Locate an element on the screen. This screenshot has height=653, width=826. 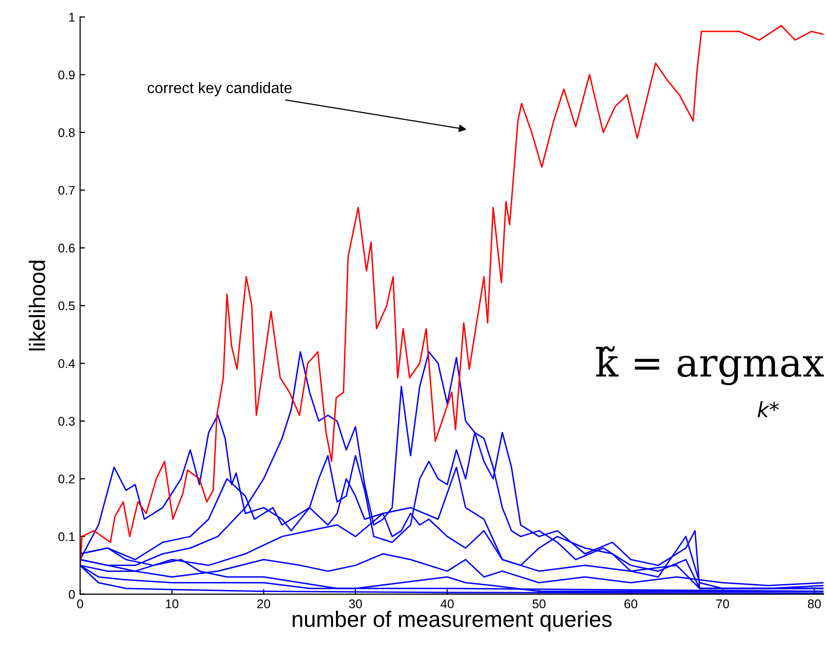
y-tick-label: 1 is located at coordinates (72, 17).